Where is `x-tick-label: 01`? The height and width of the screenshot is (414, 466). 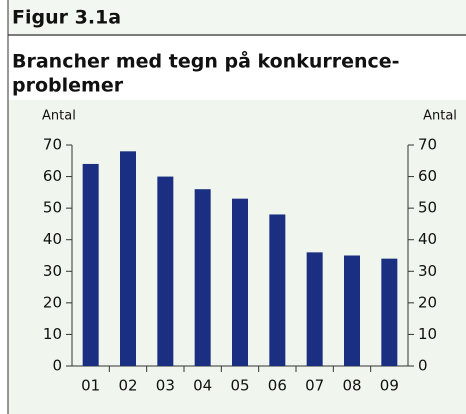 x-tick-label: 01 is located at coordinates (90, 386).